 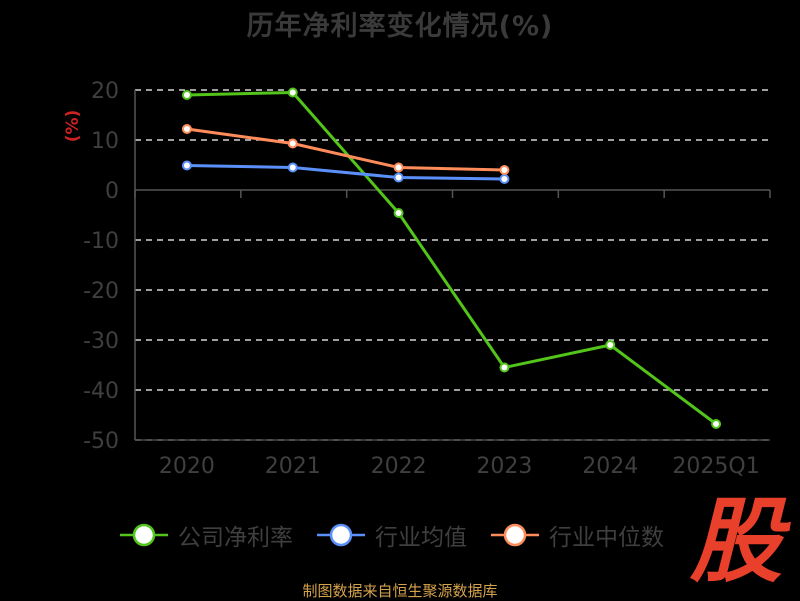 I want to click on y-axis-label: (%), so click(x=73, y=126).